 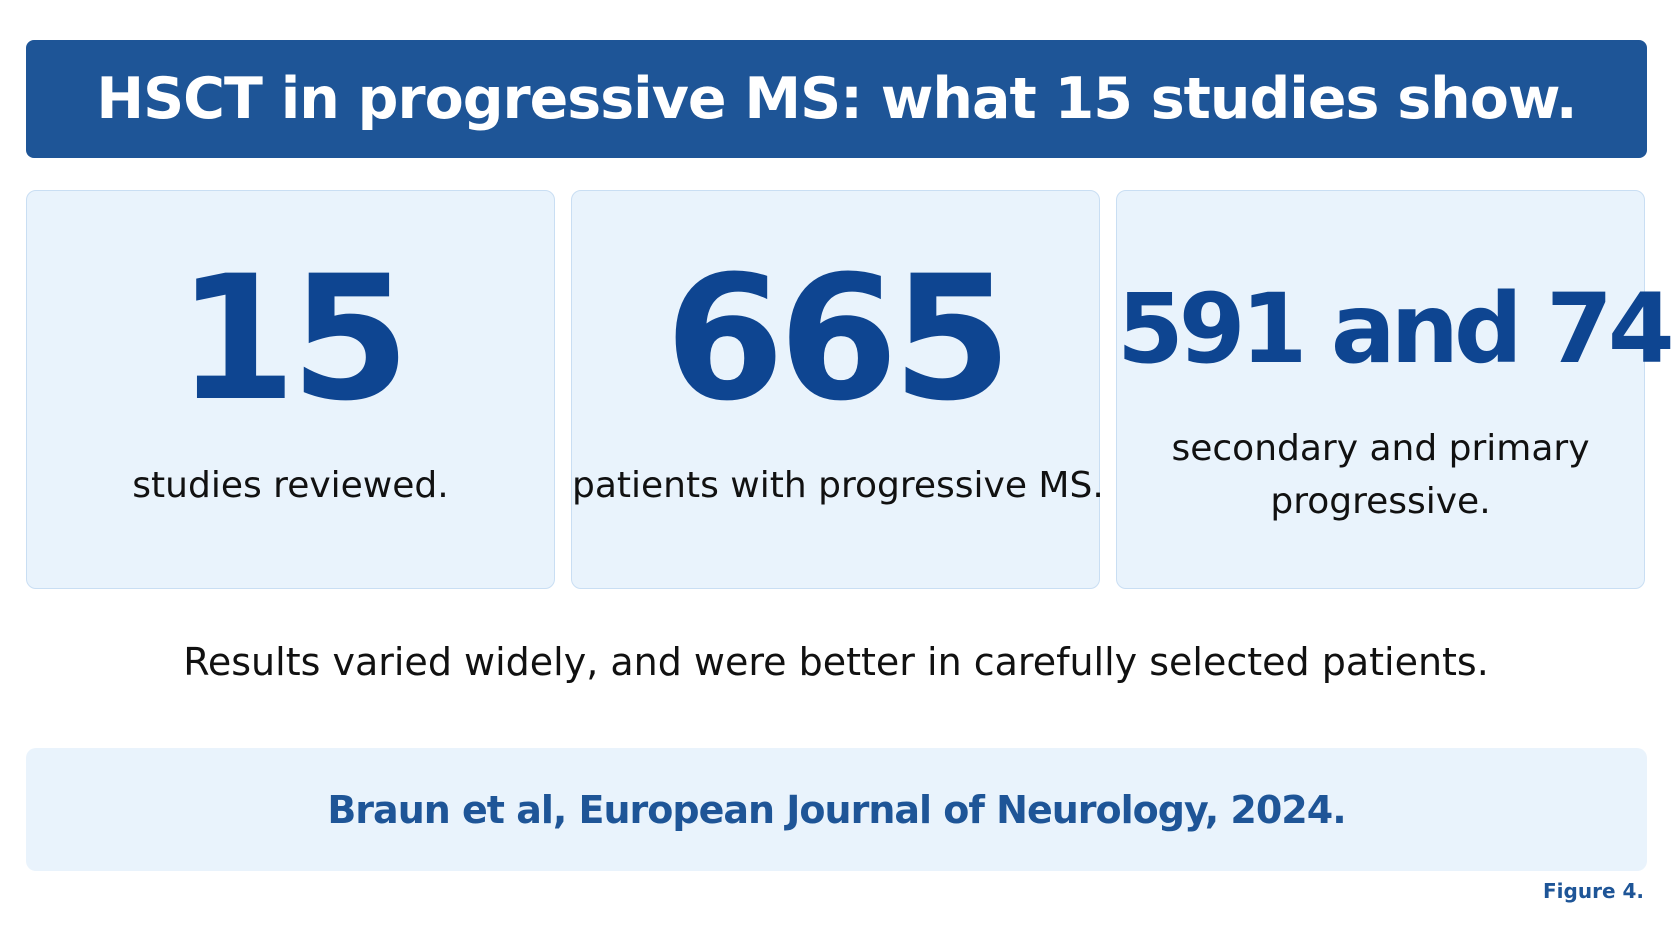 What do you see at coordinates (1394, 329) in the screenshot?
I see `stat-value-subtypes: 591 and 74` at bounding box center [1394, 329].